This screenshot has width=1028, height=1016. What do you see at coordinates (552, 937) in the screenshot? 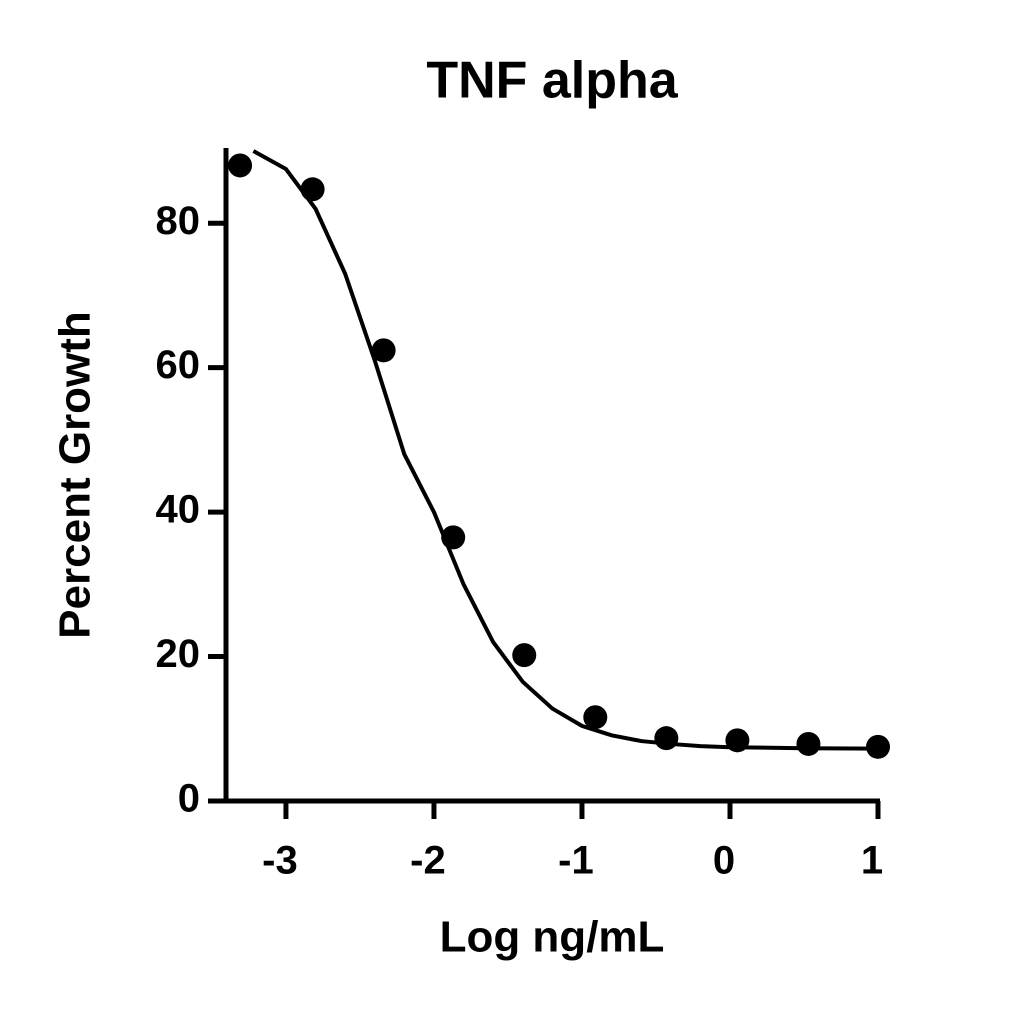
I see `x-axis-label: Log ng/mL` at bounding box center [552, 937].